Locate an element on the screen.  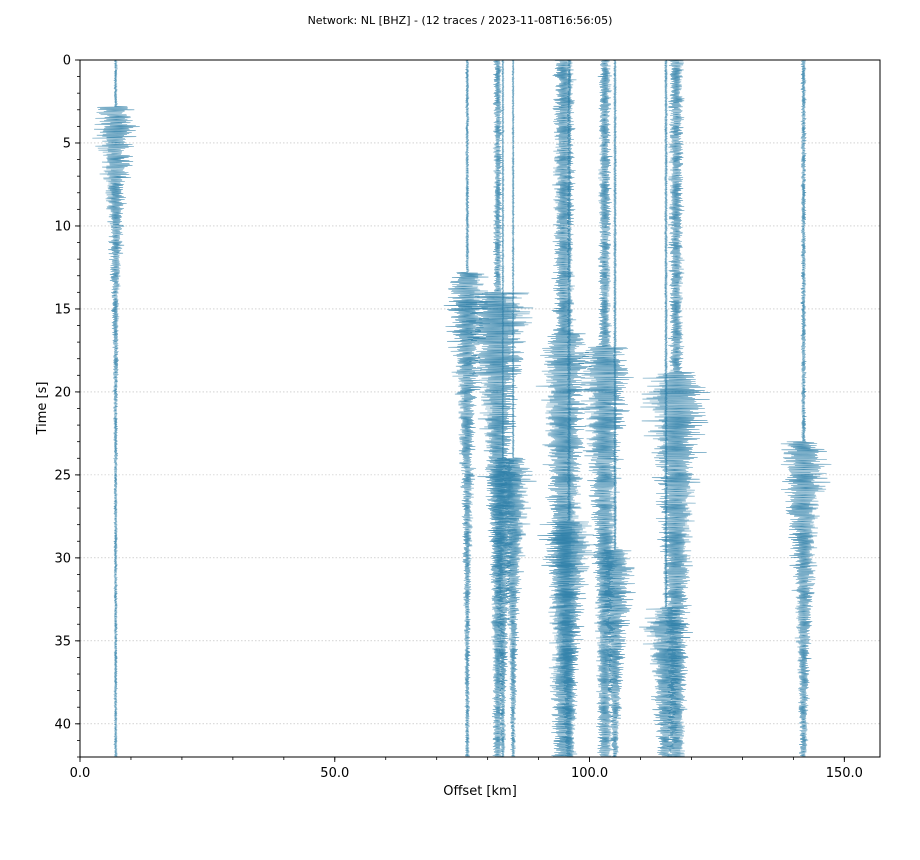
y-tick-label-5: 25 is located at coordinates (62, 475).